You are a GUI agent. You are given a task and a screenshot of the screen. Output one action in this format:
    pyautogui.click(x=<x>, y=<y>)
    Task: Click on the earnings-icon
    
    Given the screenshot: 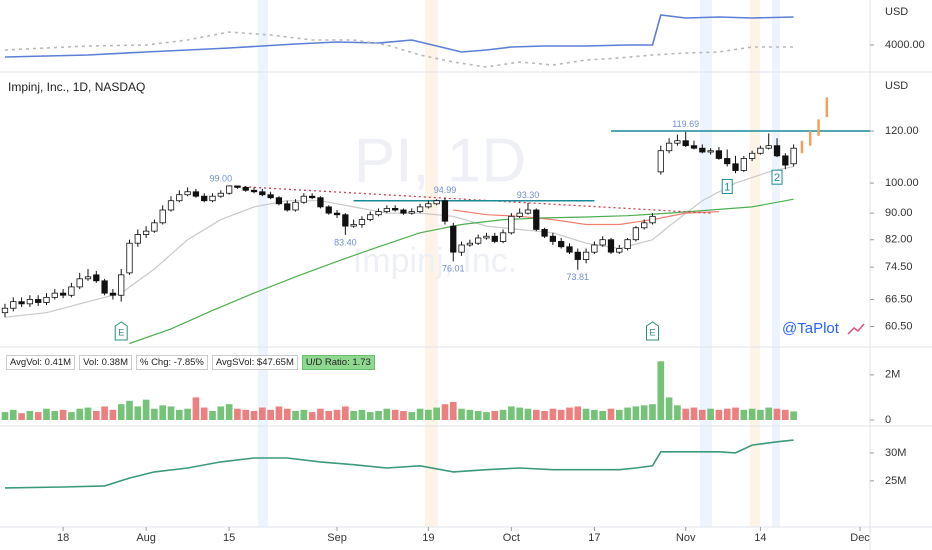 What is the action you would take?
    pyautogui.click(x=121, y=331)
    